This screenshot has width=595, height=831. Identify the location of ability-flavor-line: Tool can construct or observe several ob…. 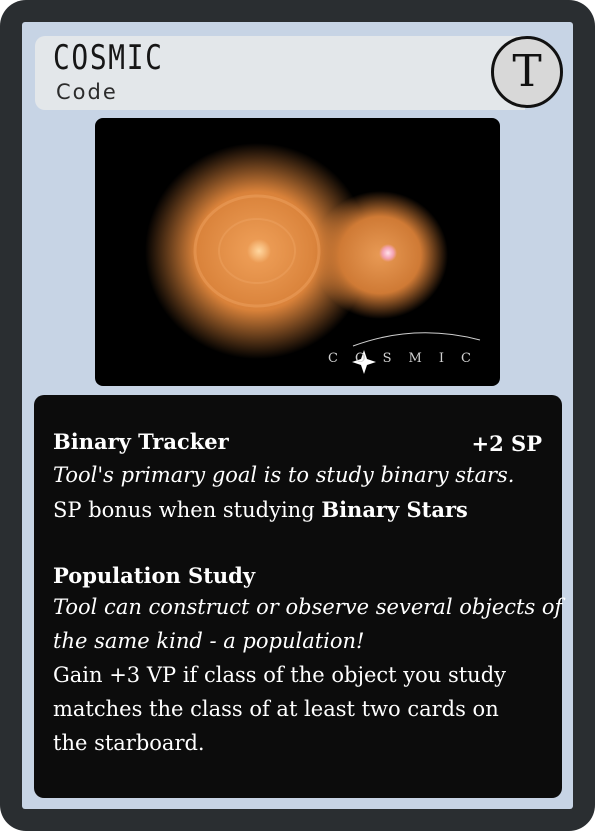
(308, 607).